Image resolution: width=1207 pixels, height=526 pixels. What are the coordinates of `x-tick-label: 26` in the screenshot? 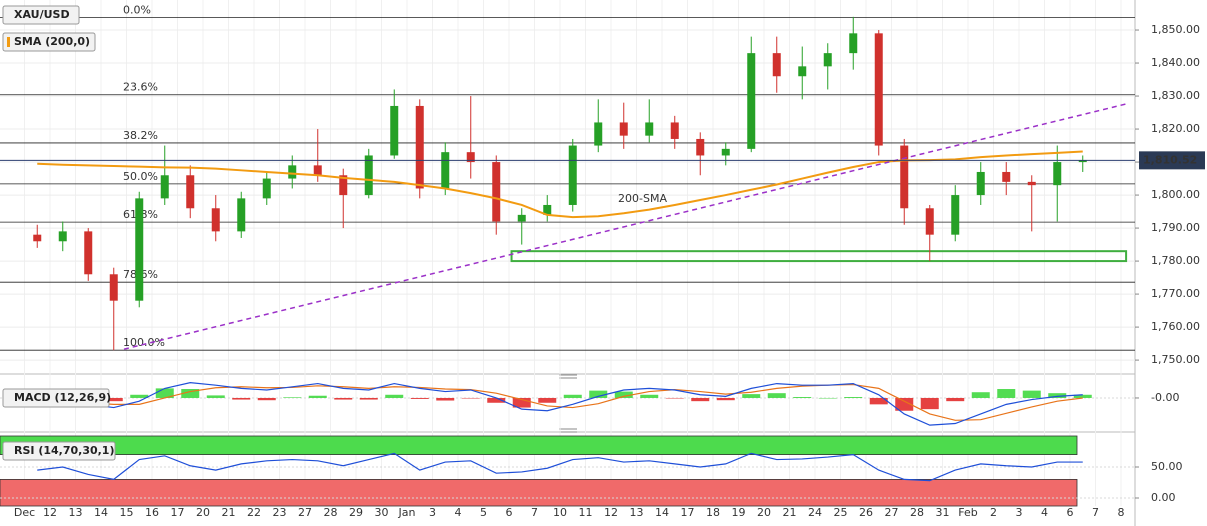 It's located at (866, 512).